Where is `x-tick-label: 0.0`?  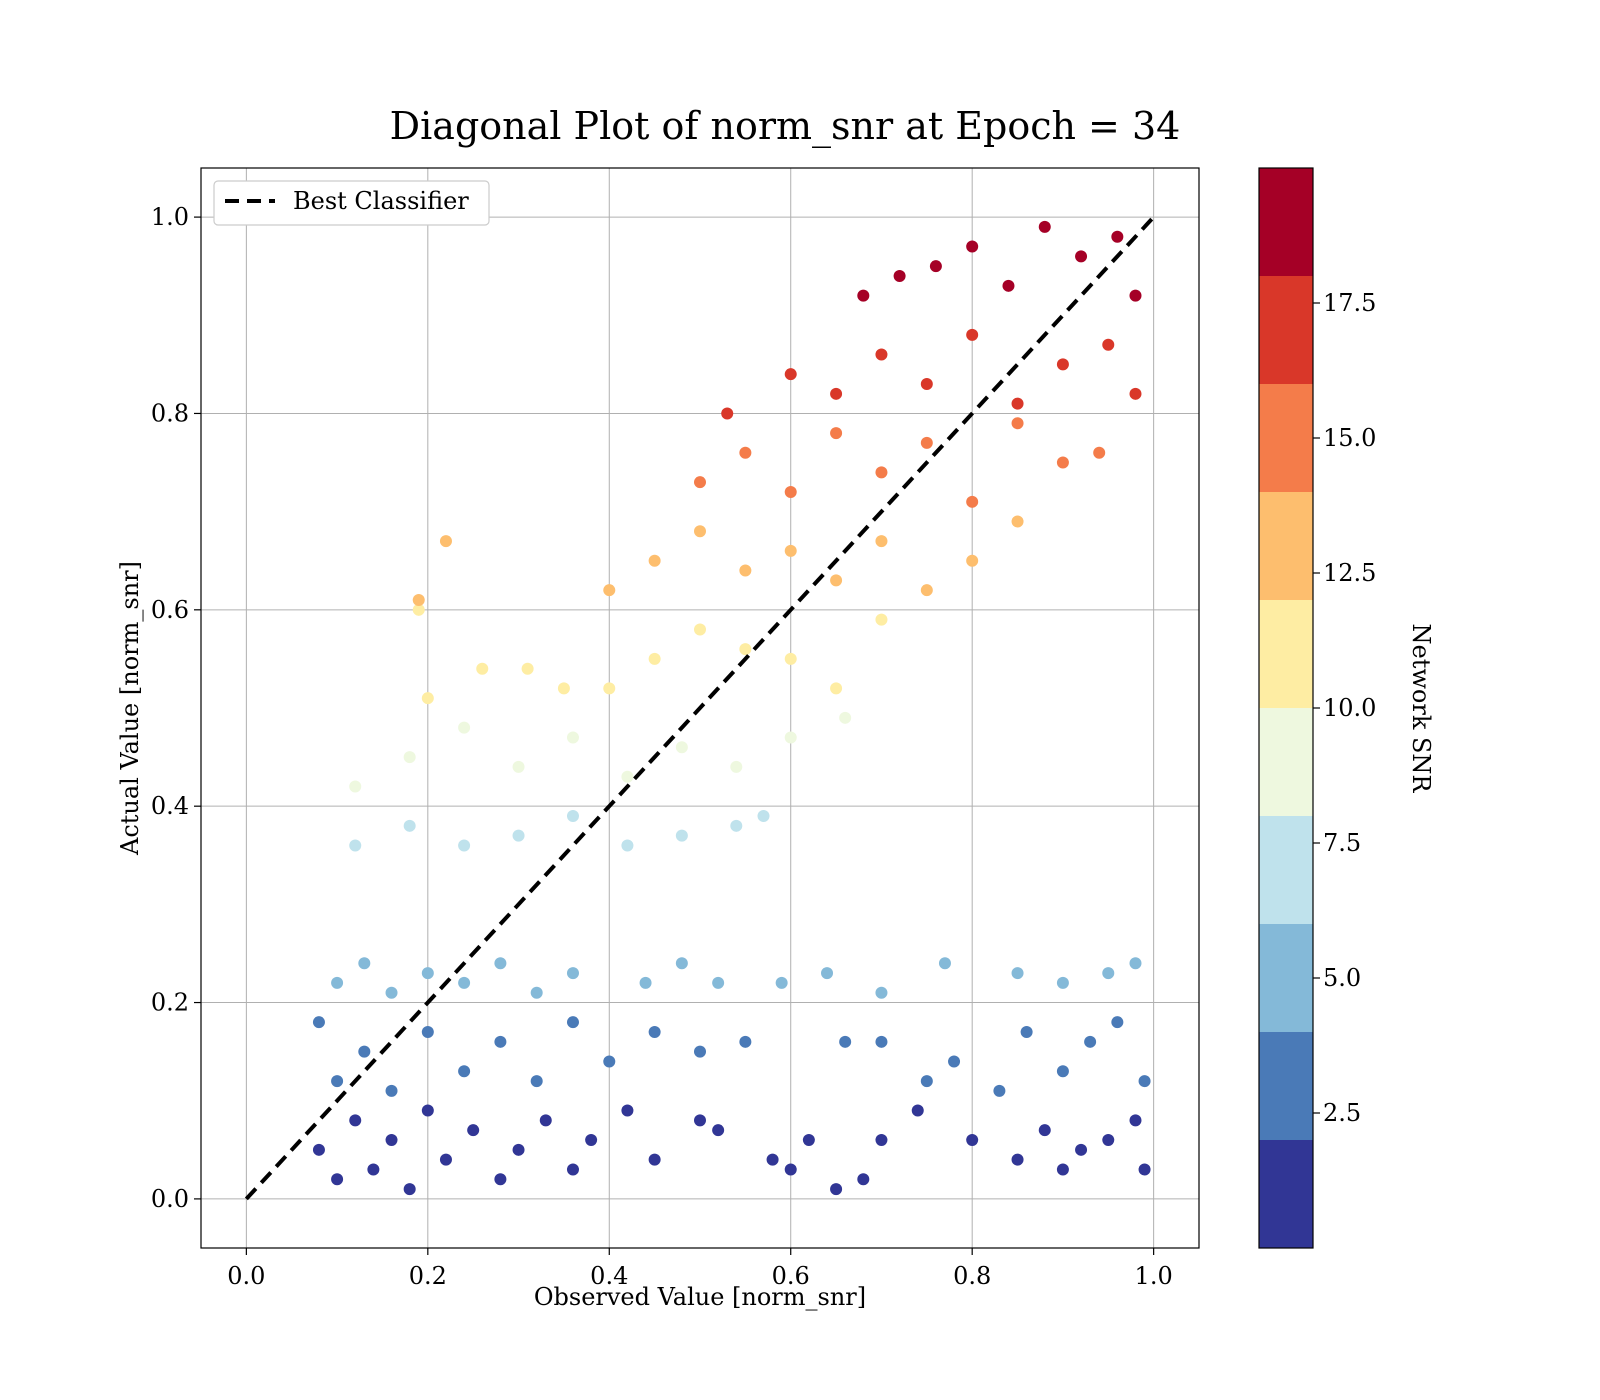 x-tick-label: 0.0 is located at coordinates (246, 1276).